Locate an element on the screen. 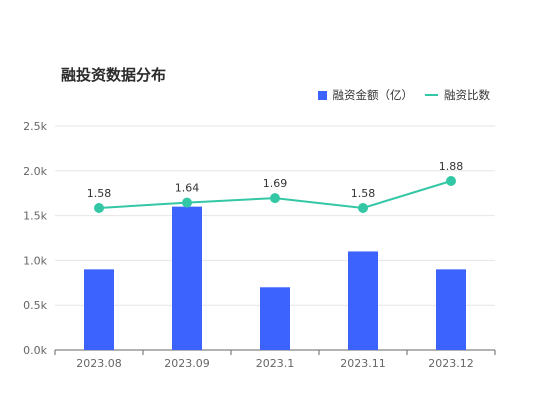 This screenshot has height=420, width=550. y-tick-label: 1.0k is located at coordinates (35, 260).